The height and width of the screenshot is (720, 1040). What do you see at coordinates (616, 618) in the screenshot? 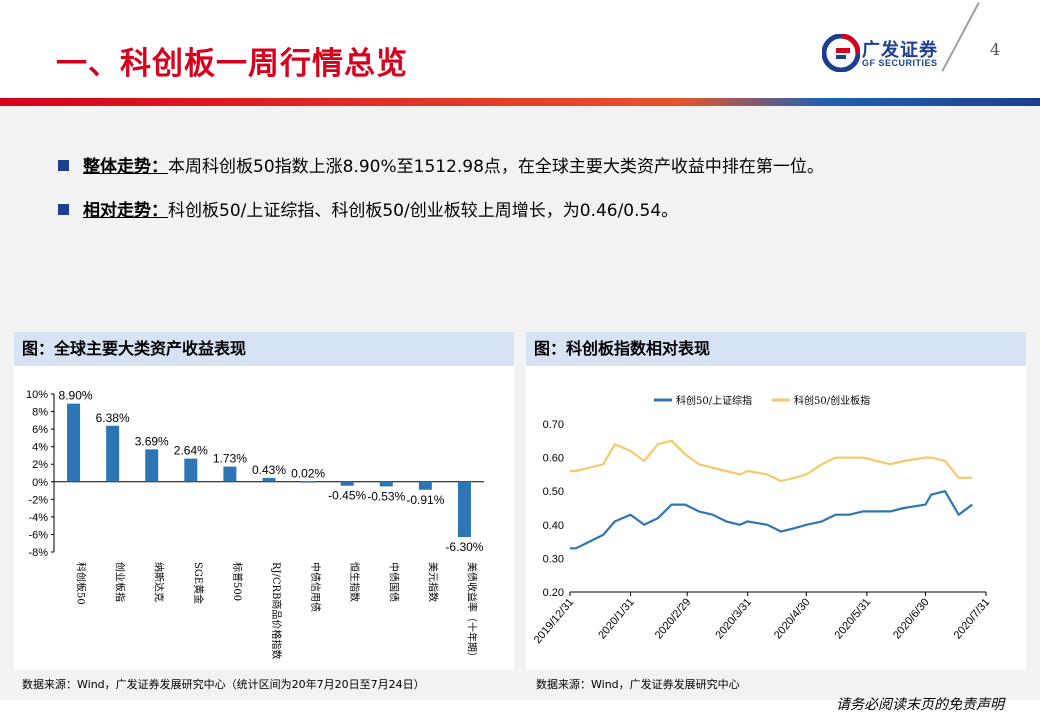
I see `x-tick-label: 2020/1/31` at bounding box center [616, 618].